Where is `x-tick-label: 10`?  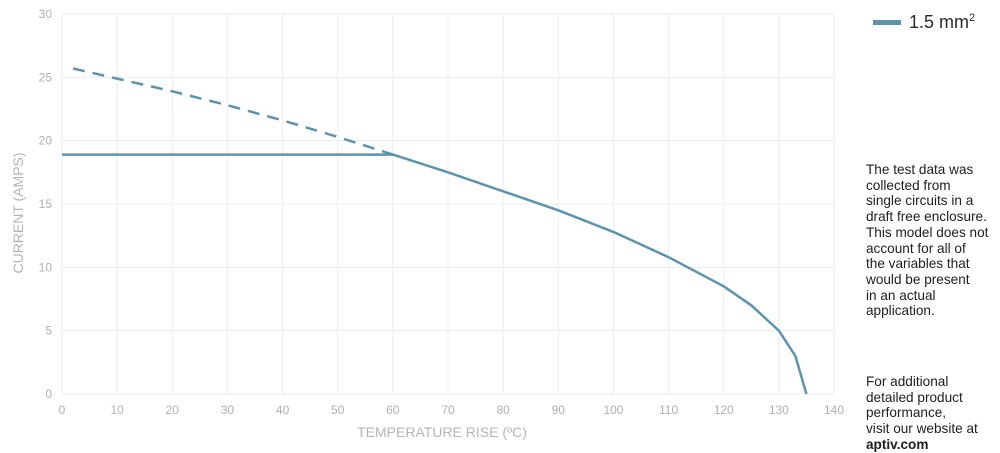
x-tick-label: 10 is located at coordinates (117, 410).